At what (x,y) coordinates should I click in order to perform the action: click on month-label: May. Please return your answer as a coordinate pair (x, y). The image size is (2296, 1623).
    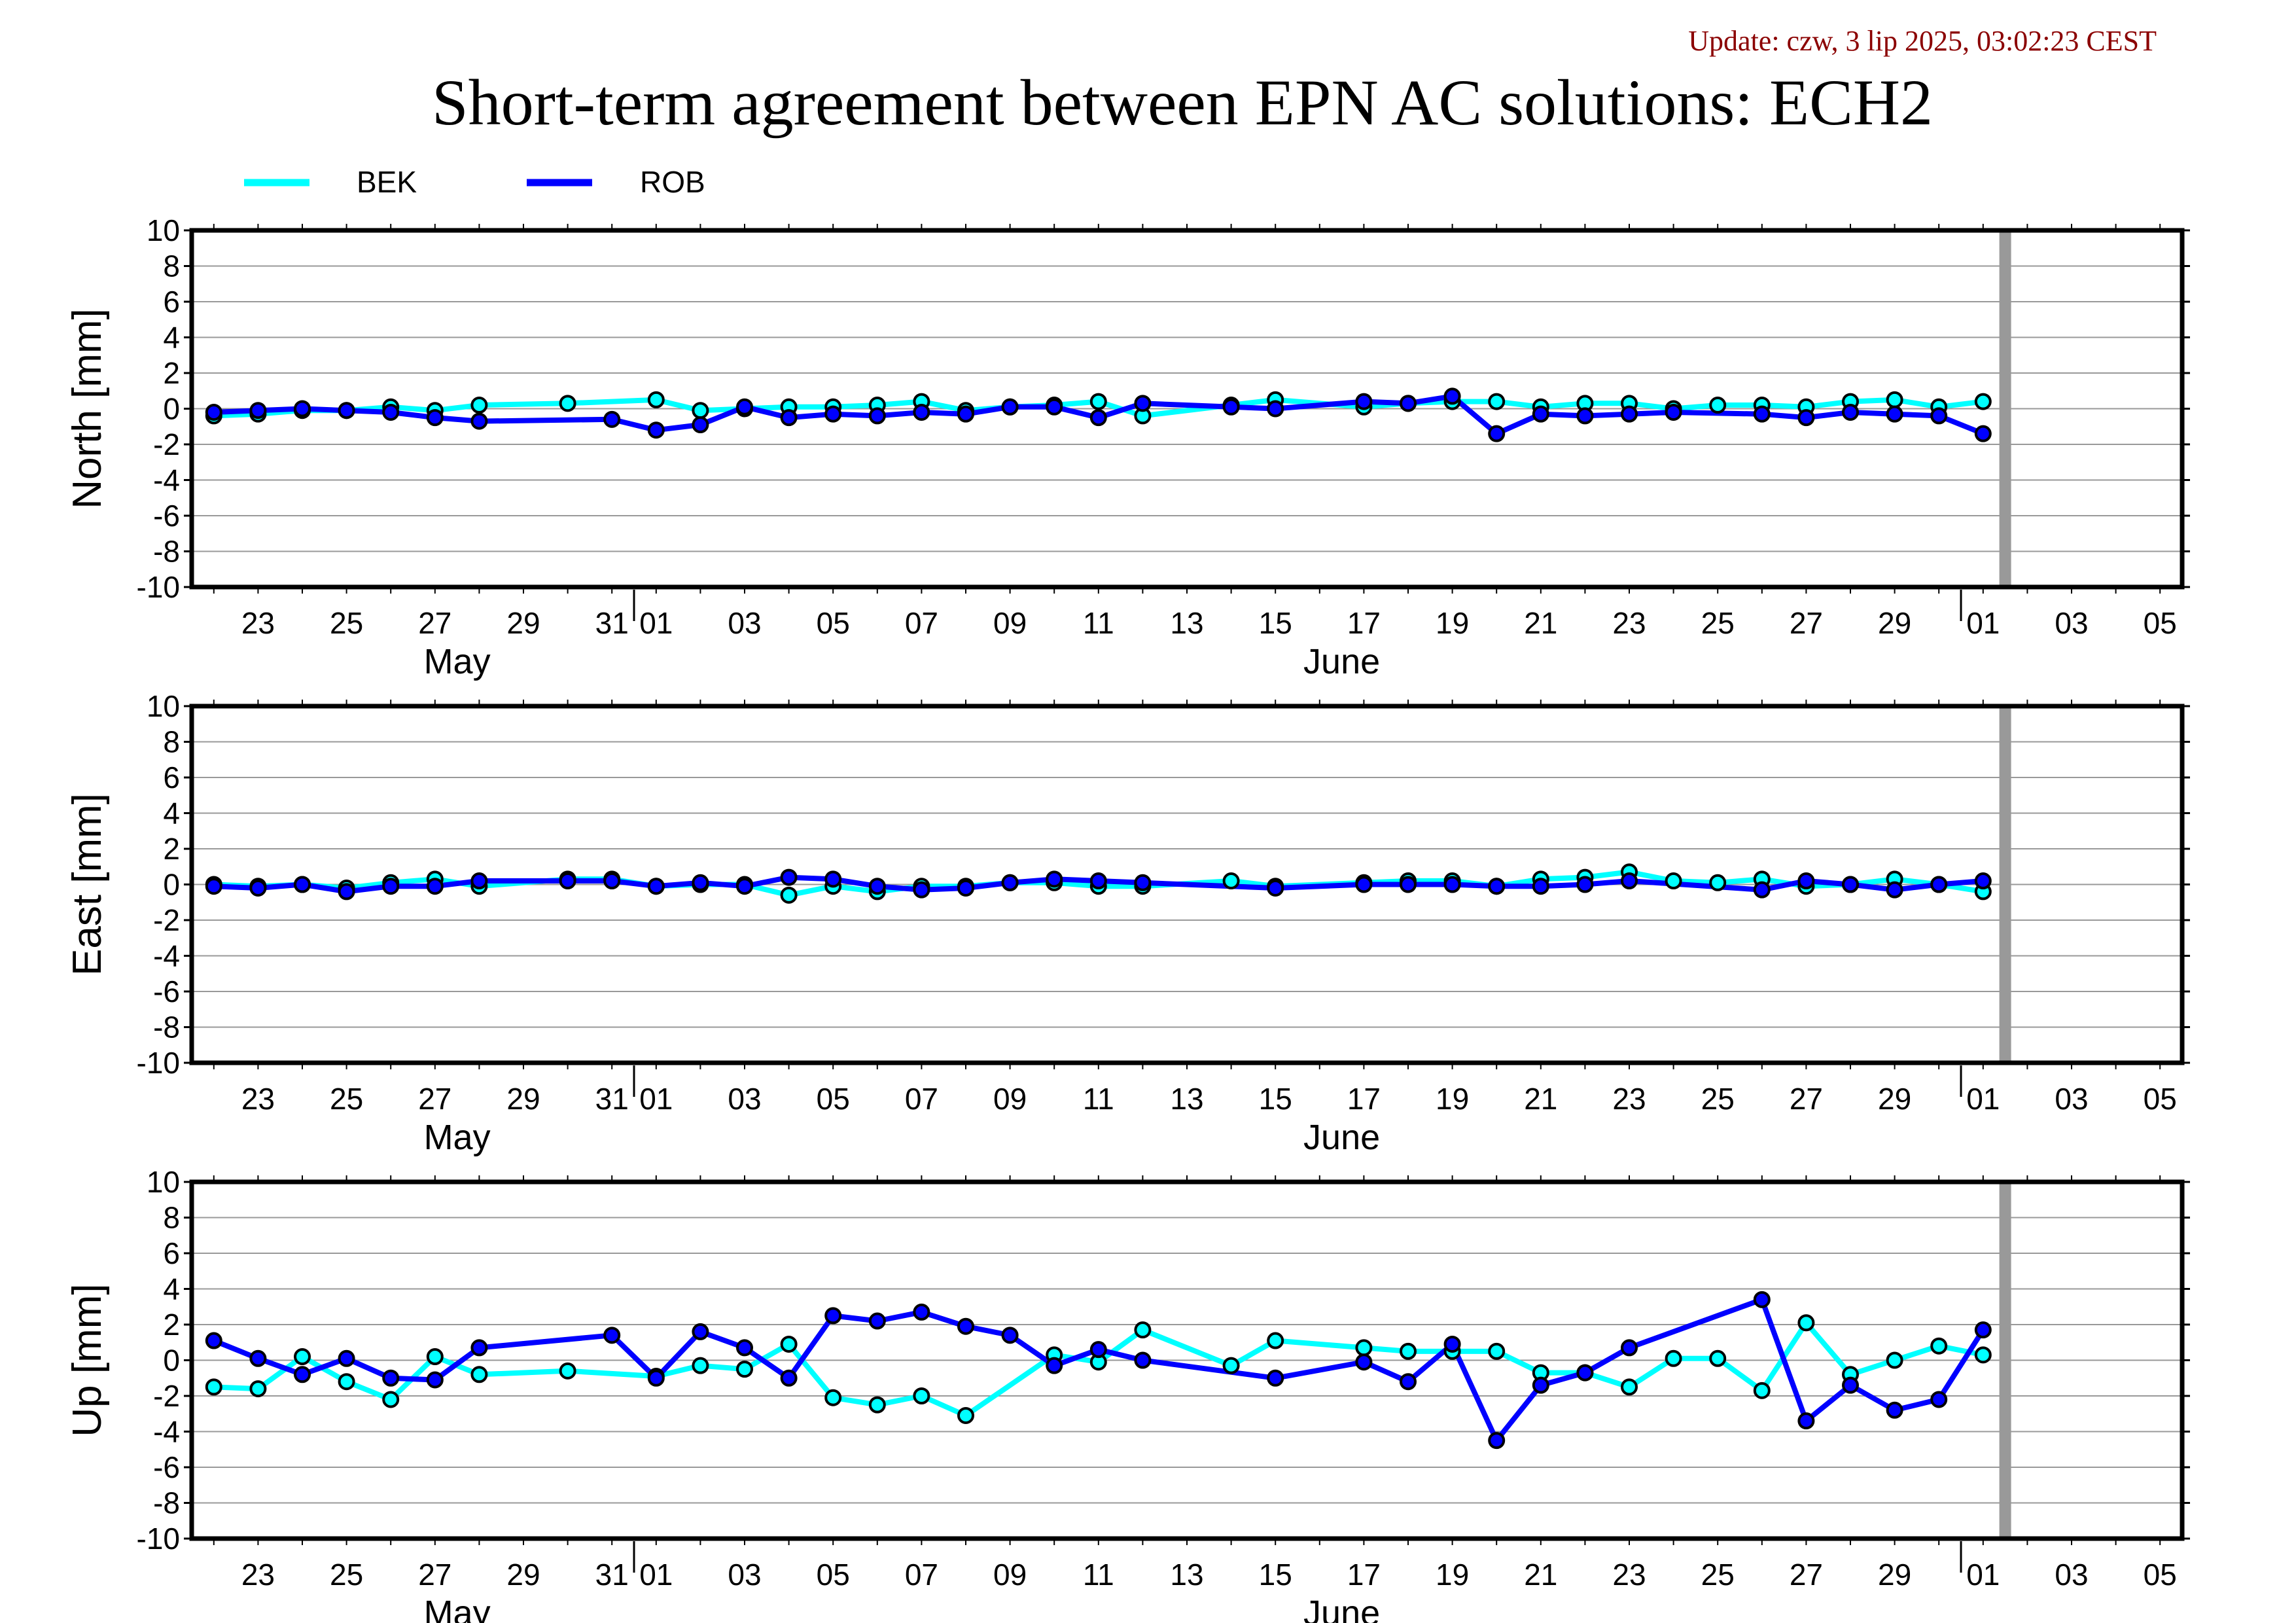
    Looking at the image, I should click on (458, 1137).